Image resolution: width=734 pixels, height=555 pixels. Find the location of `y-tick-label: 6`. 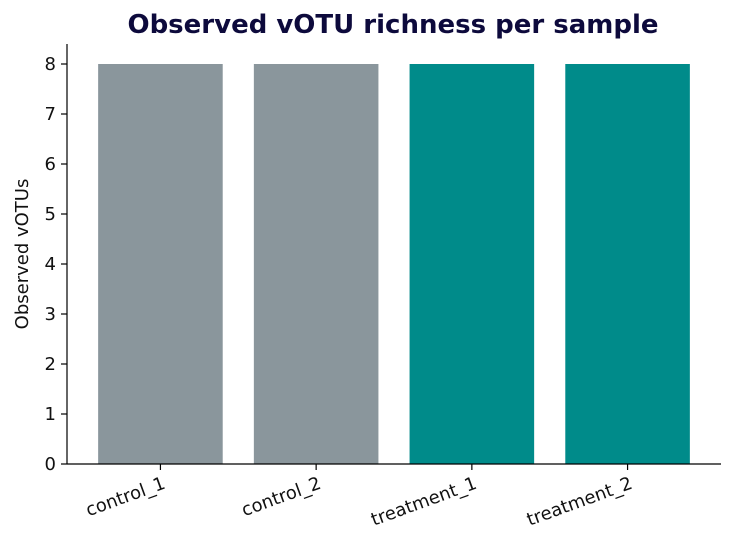

y-tick-label: 6 is located at coordinates (50, 164).